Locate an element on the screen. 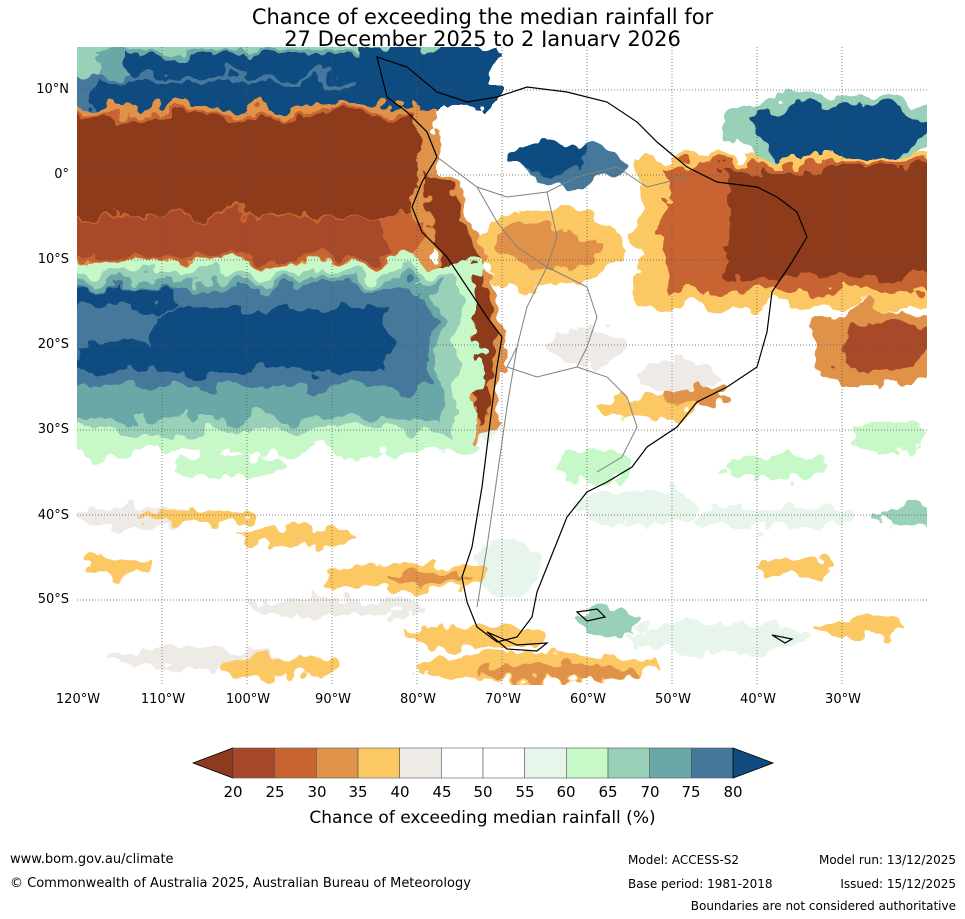 This screenshot has width=965, height=919. footer-issued: Issued: 15/12/2025 is located at coordinates (898, 884).